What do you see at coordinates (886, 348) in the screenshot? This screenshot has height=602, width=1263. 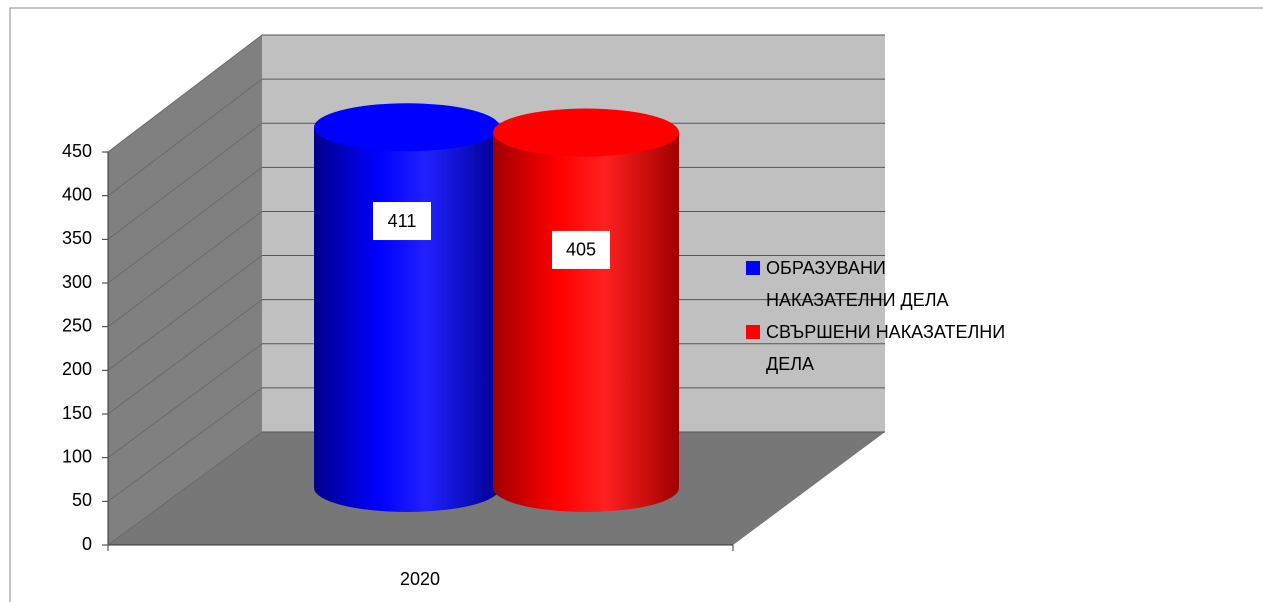 I see `legend-label: СВЪРШЕНИ НАКАЗАТЕЛНИ ДЕЛА` at bounding box center [886, 348].